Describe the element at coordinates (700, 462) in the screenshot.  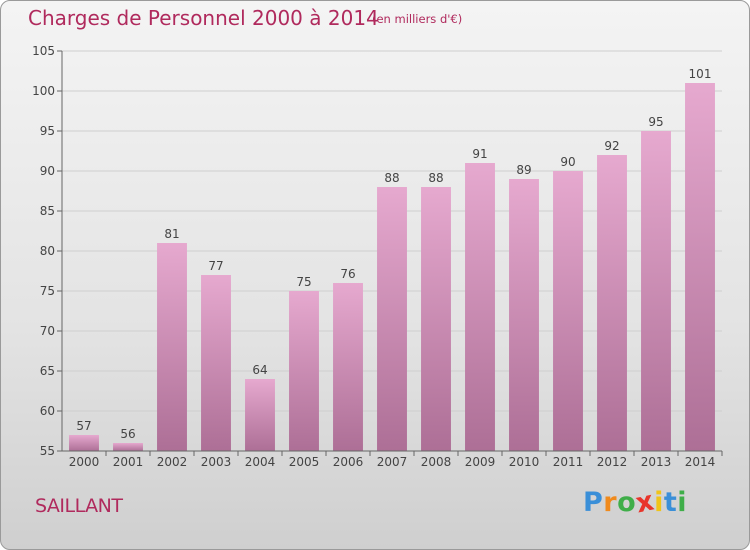
I see `x-tick-label: 2014` at that location.